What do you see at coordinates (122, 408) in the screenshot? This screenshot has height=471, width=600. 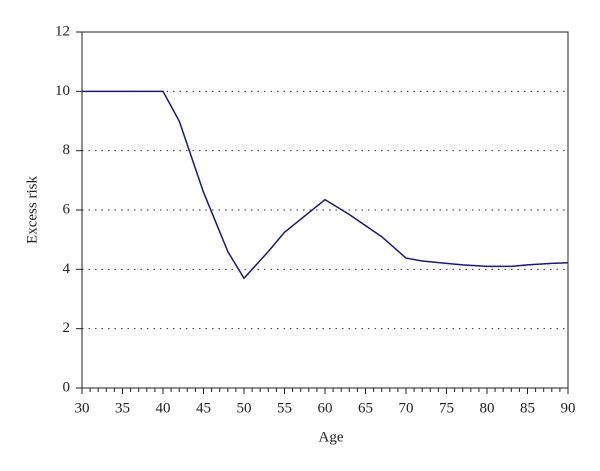 I see `x-tick-label: 35` at bounding box center [122, 408].